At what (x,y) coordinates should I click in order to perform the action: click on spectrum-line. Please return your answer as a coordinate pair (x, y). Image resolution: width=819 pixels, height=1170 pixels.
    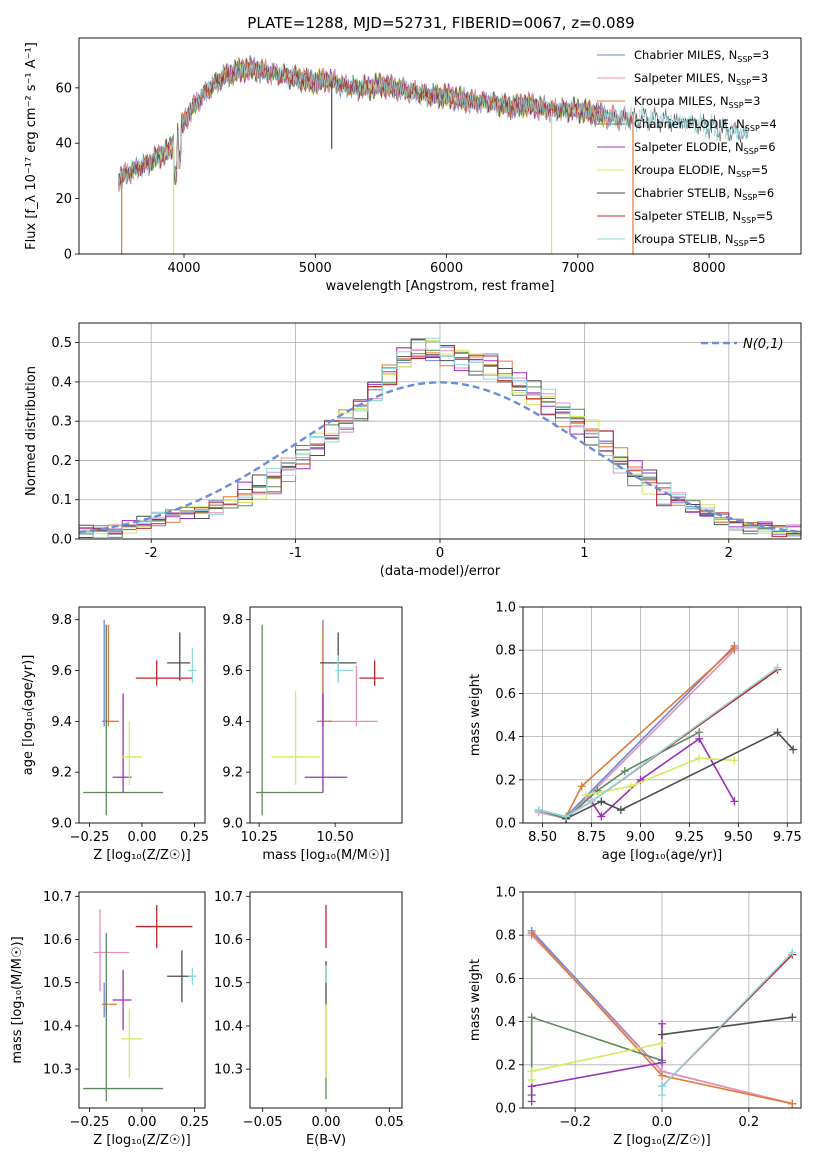
    Looking at the image, I should click on (433, 122).